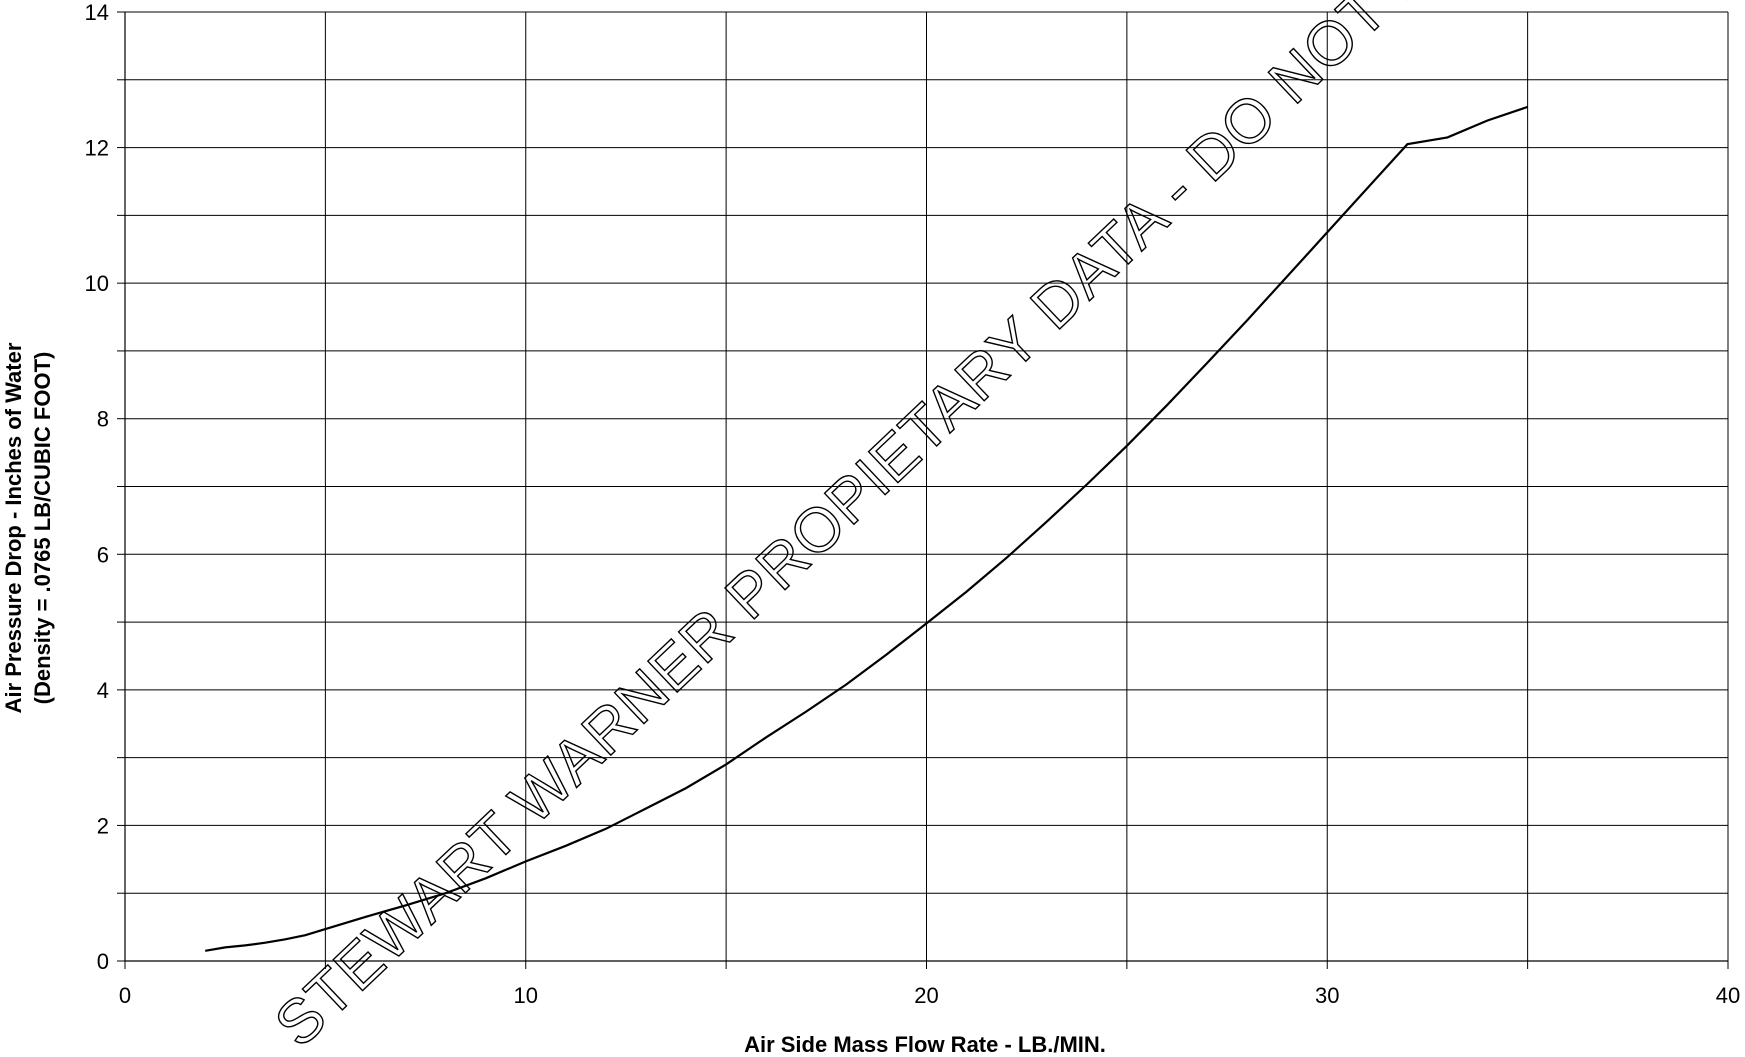 Image resolution: width=1745 pixels, height=1057 pixels. Describe the element at coordinates (103, 554) in the screenshot. I see `y-tick-label: 6` at that location.